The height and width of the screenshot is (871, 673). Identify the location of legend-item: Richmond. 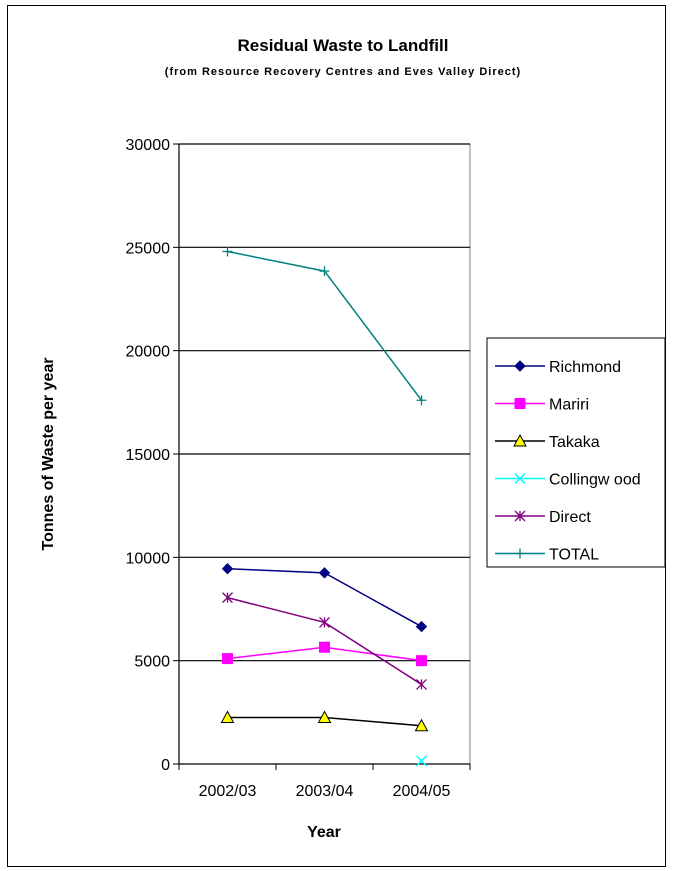
(558, 367).